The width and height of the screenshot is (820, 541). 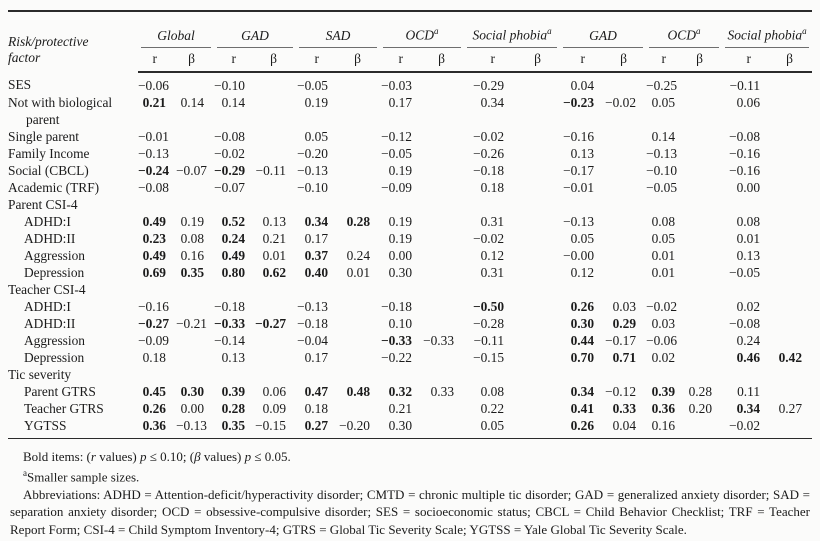 What do you see at coordinates (233, 102) in the screenshot?
I see `value-cell: 0.14` at bounding box center [233, 102].